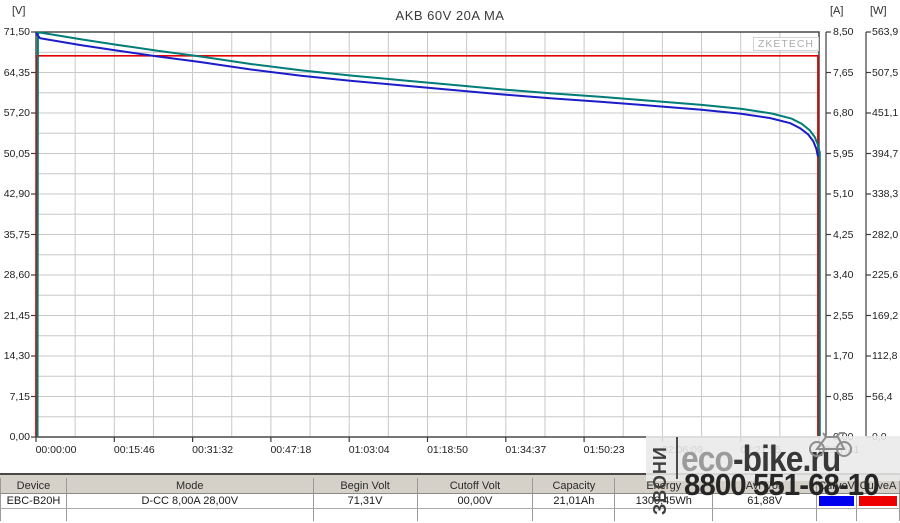 The width and height of the screenshot is (900, 523). Describe the element at coordinates (843, 194) in the screenshot. I see `current-tick-label: 5,10` at that location.